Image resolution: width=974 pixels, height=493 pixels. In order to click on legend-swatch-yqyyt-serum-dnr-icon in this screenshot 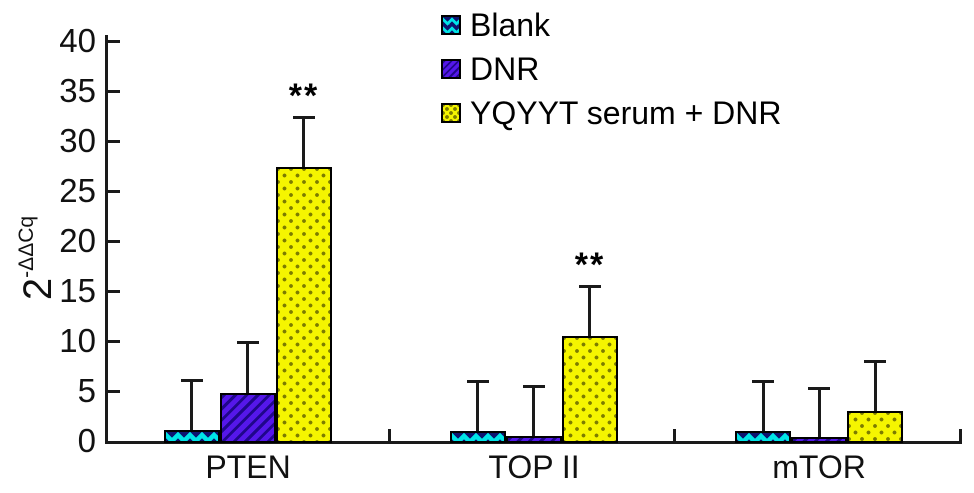, I will do `click(451, 113)`.